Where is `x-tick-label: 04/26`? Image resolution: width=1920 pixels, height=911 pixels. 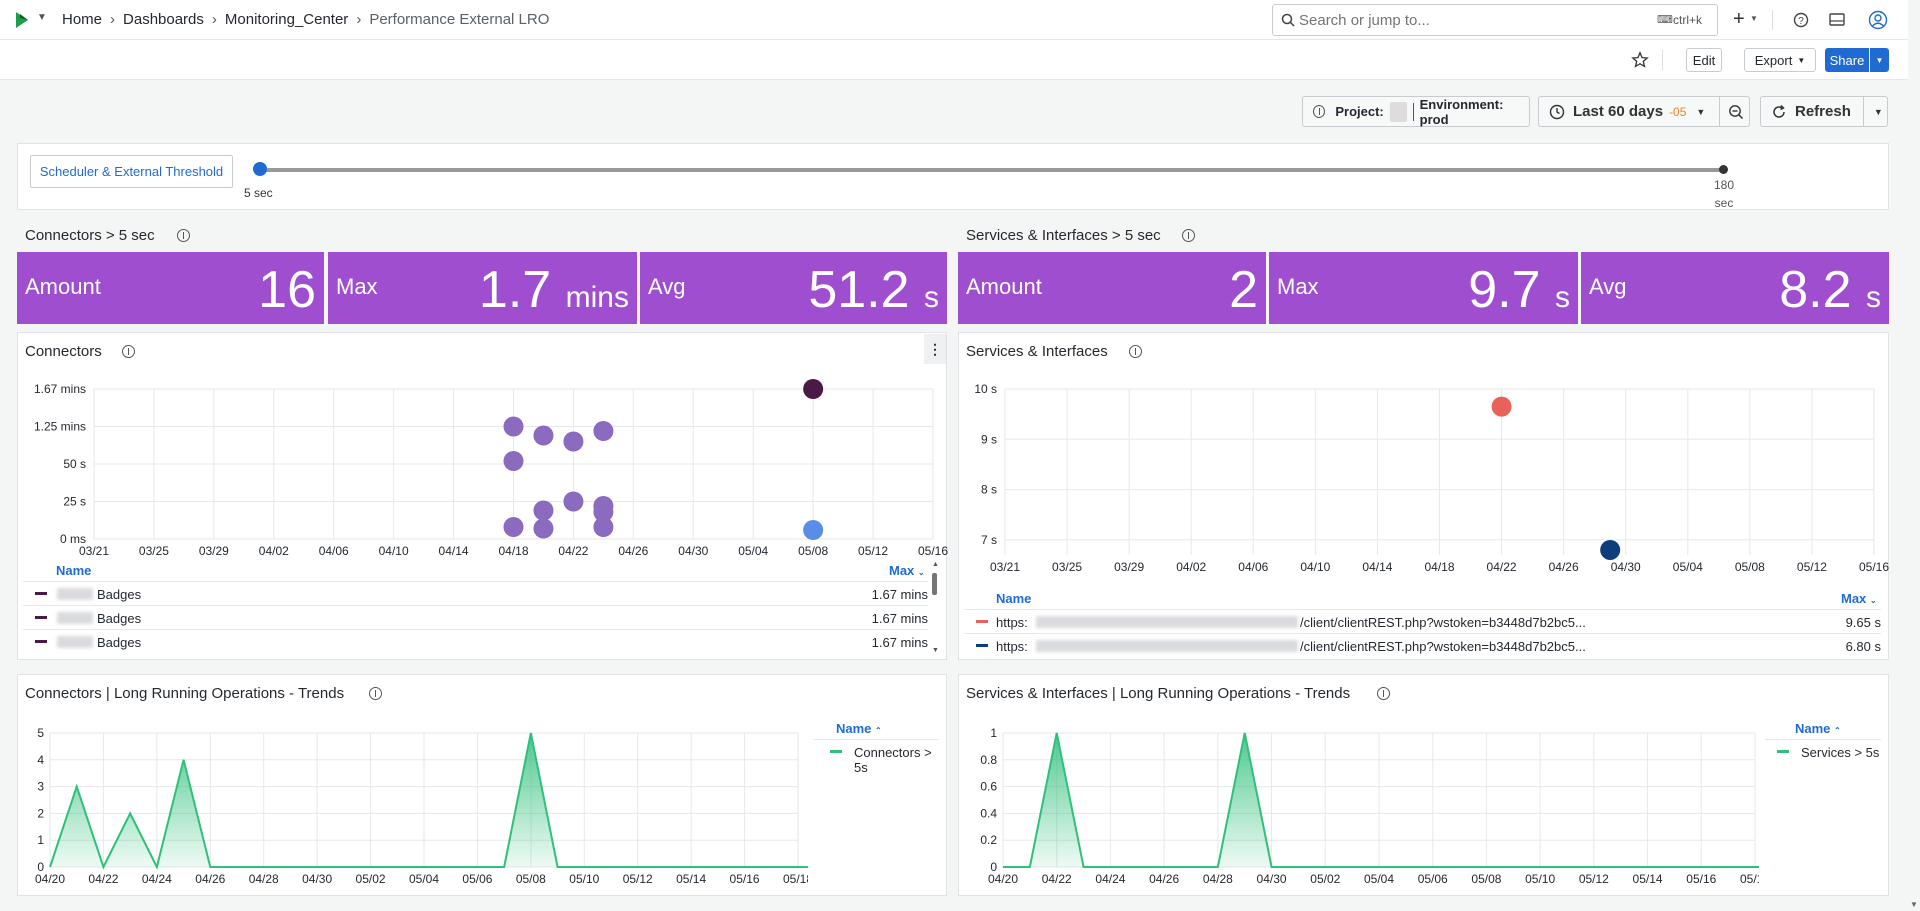
x-tick-label: 04/26 is located at coordinates (210, 879).